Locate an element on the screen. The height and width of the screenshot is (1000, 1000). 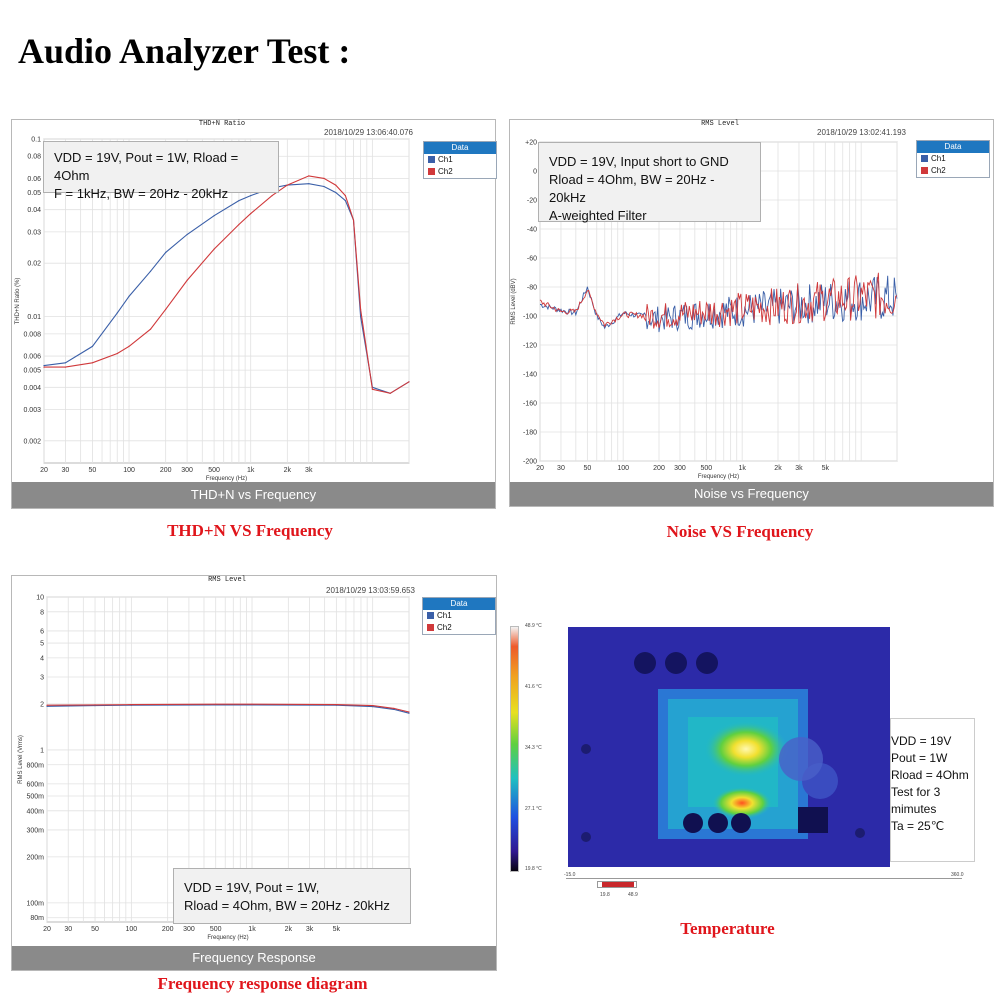
y-tick-label: -180 is located at coordinates (530, 433).